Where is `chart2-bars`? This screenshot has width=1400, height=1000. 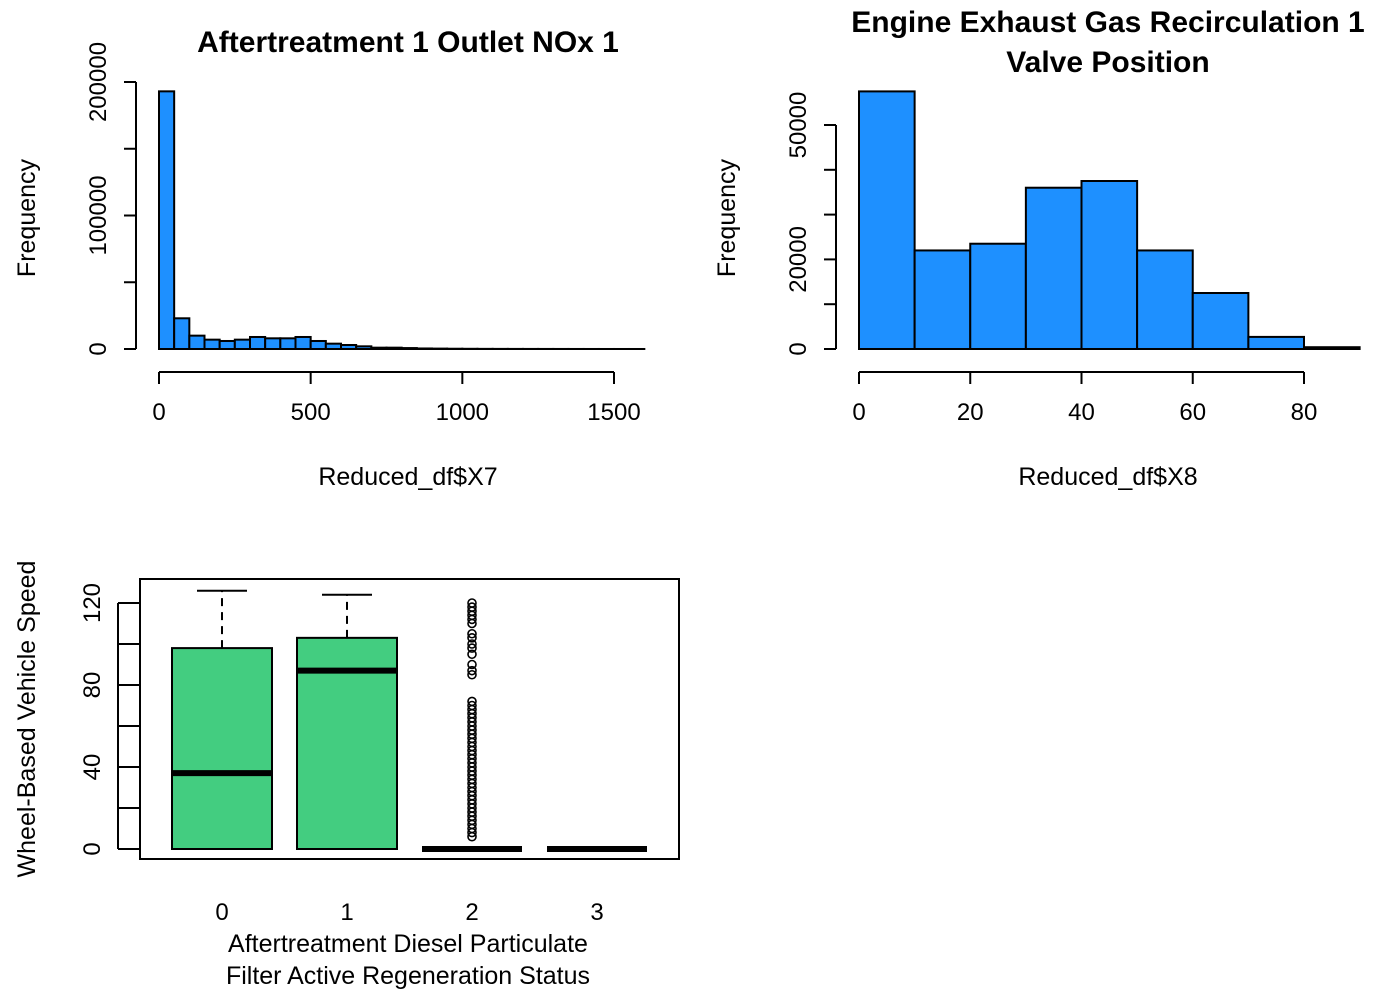 chart2-bars is located at coordinates (1109, 220).